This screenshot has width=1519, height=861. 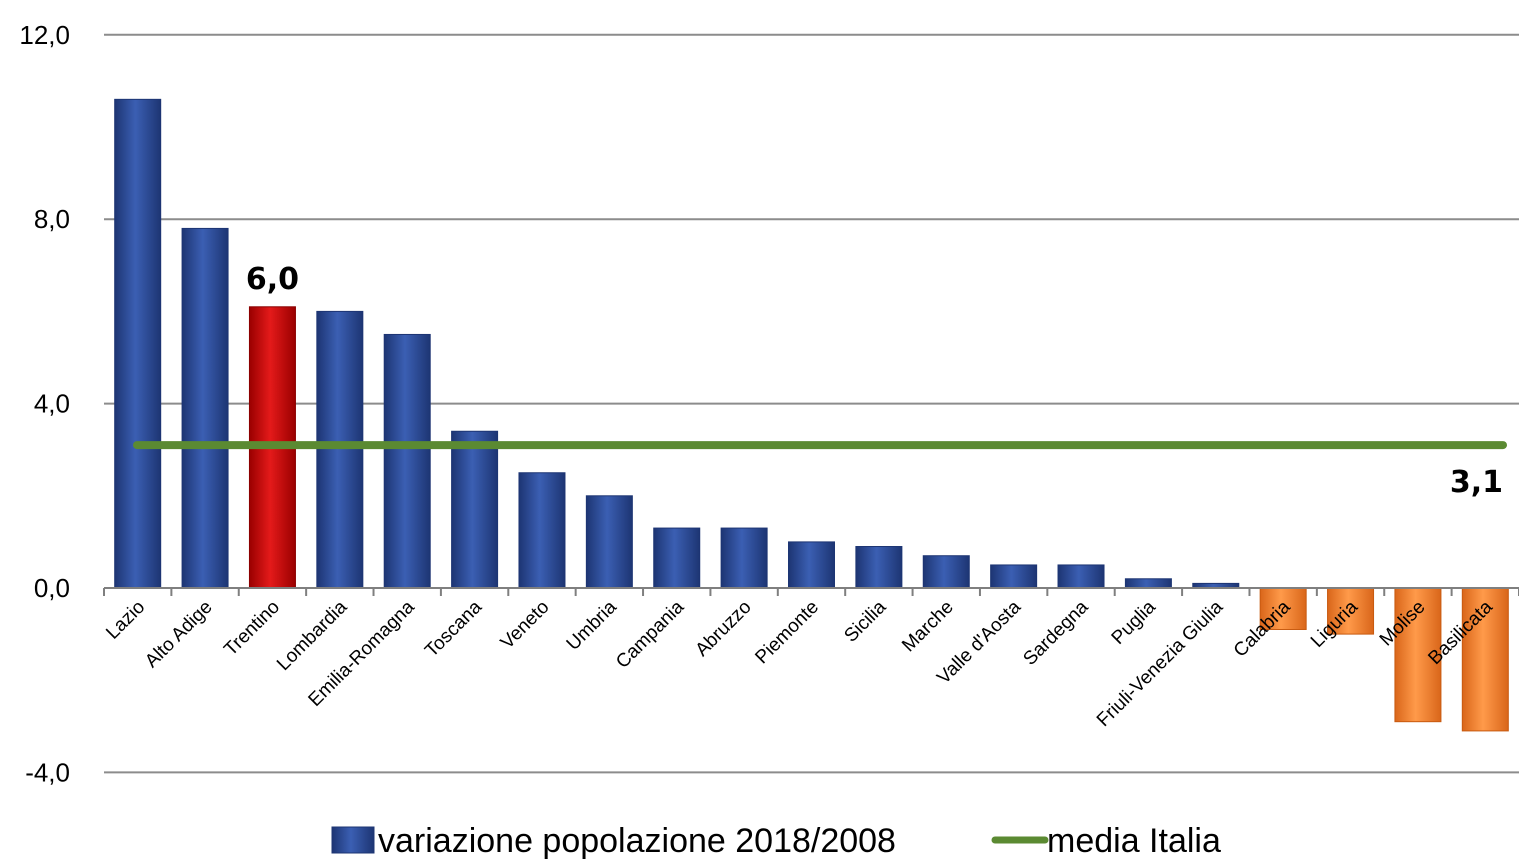 I want to click on y-tick-label: 12,0, so click(x=44, y=35).